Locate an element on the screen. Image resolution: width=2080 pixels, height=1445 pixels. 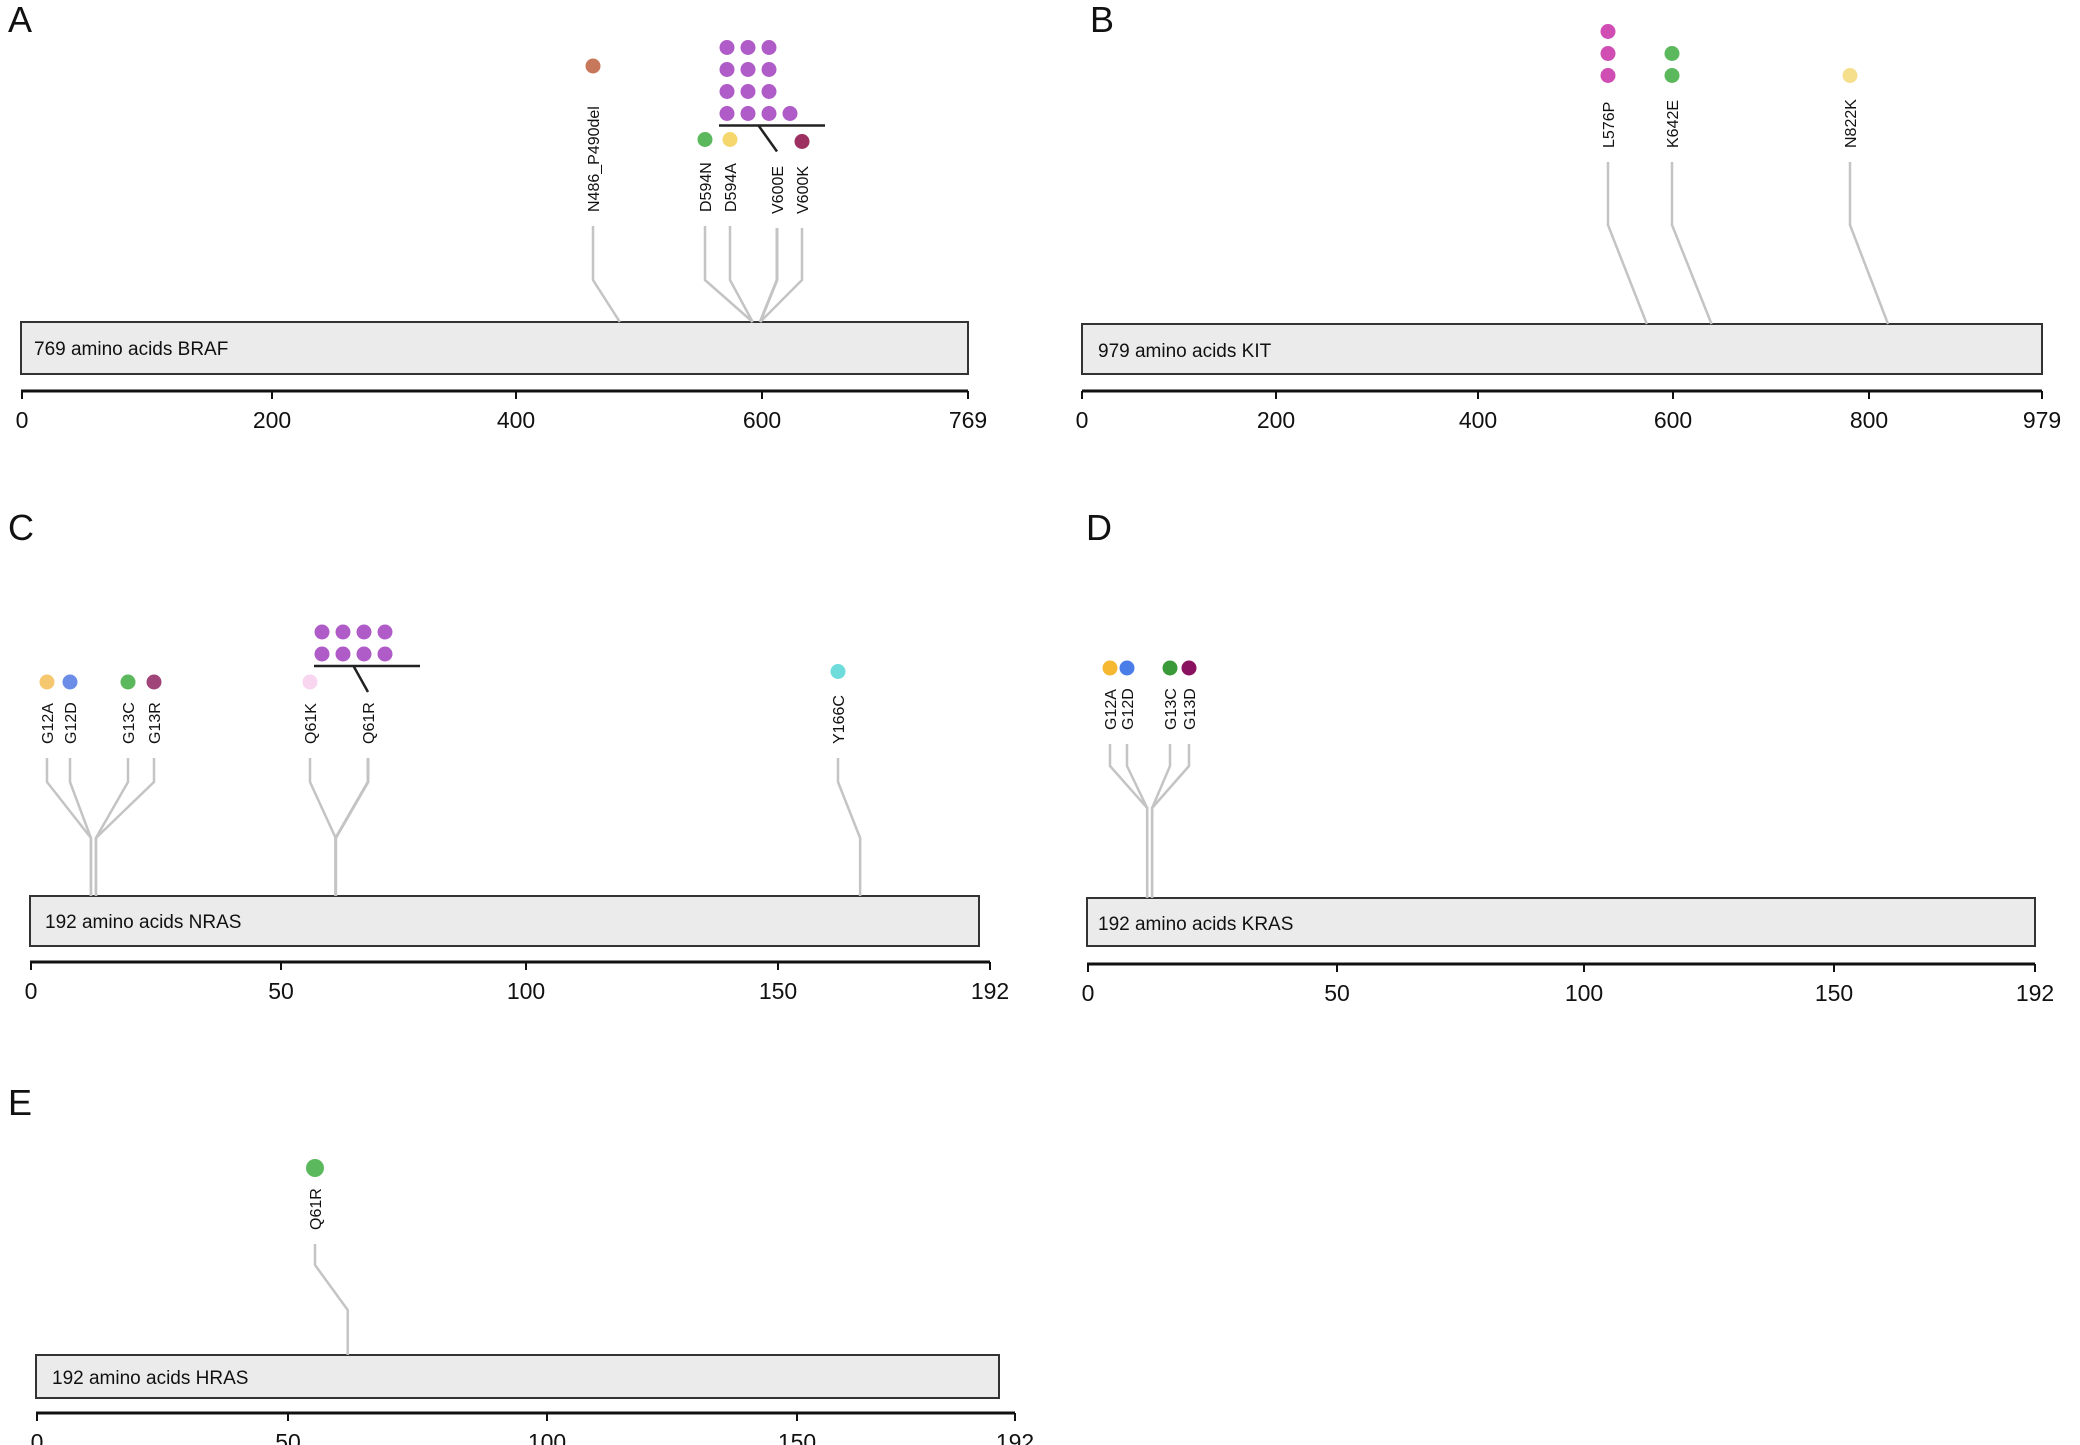
mutation-n822k: N822K is located at coordinates (1866, 196).